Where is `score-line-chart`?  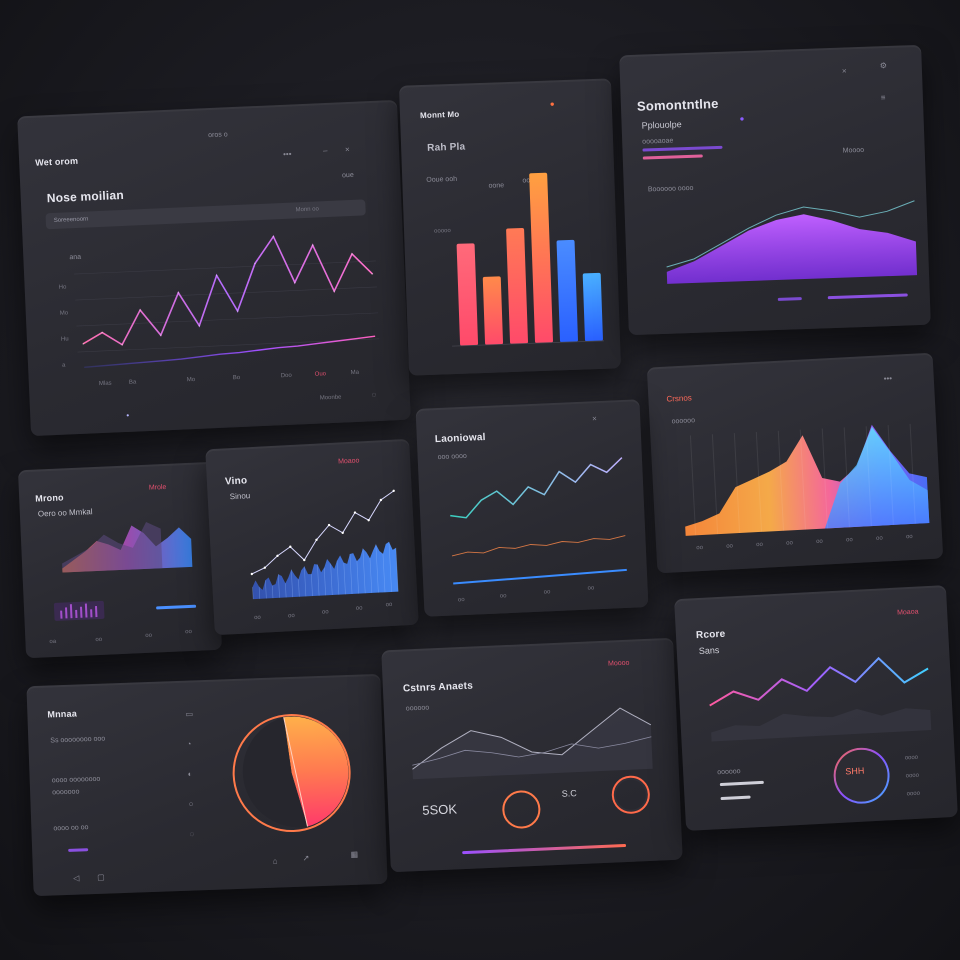 score-line-chart is located at coordinates (820, 699).